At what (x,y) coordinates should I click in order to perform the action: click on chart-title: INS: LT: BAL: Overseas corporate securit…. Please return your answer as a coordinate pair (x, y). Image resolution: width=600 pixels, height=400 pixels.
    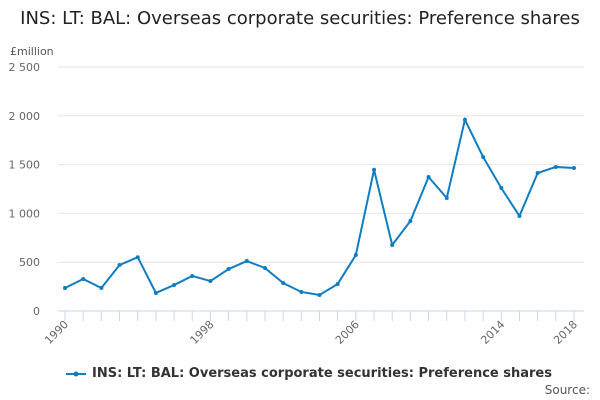
    Looking at the image, I should click on (300, 18).